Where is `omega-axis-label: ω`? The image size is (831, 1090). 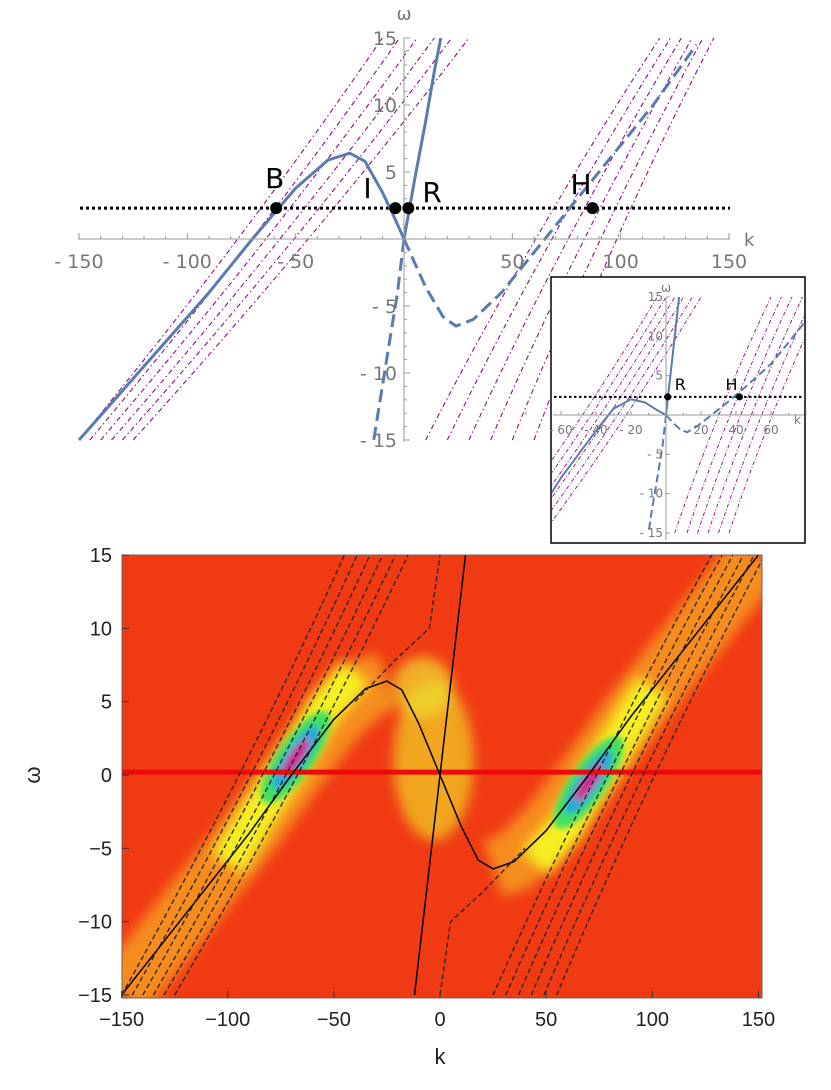 omega-axis-label: ω is located at coordinates (403, 14).